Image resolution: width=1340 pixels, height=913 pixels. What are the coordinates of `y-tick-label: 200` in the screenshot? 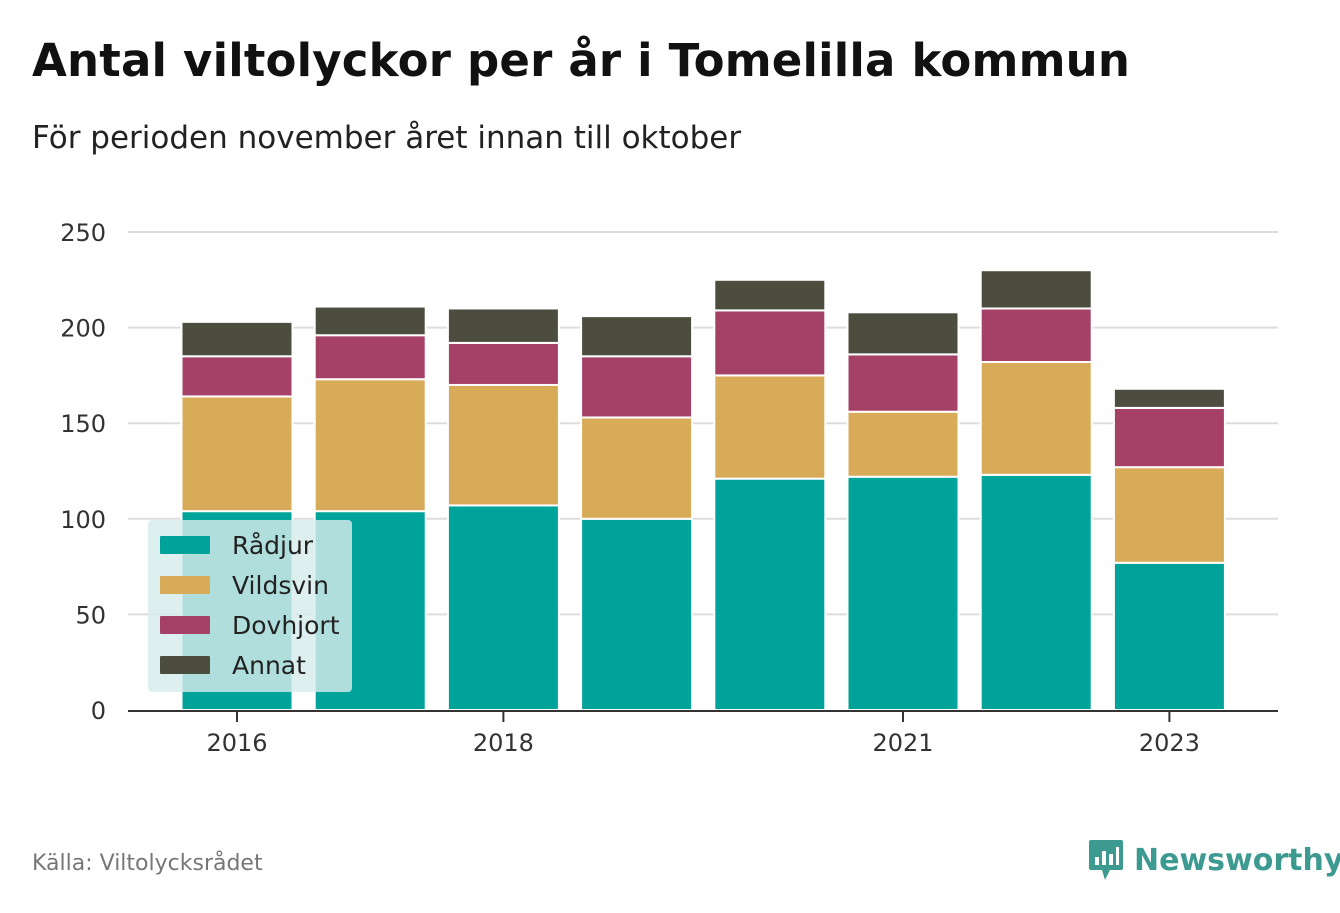 It's located at (83, 329).